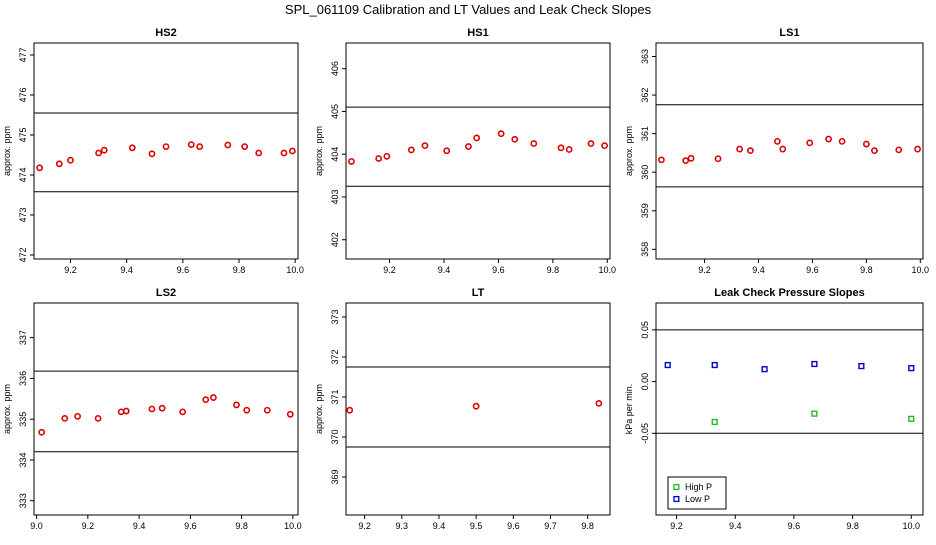 This screenshot has height=545, width=936. I want to click on y-tick-label: 360, so click(645, 172).